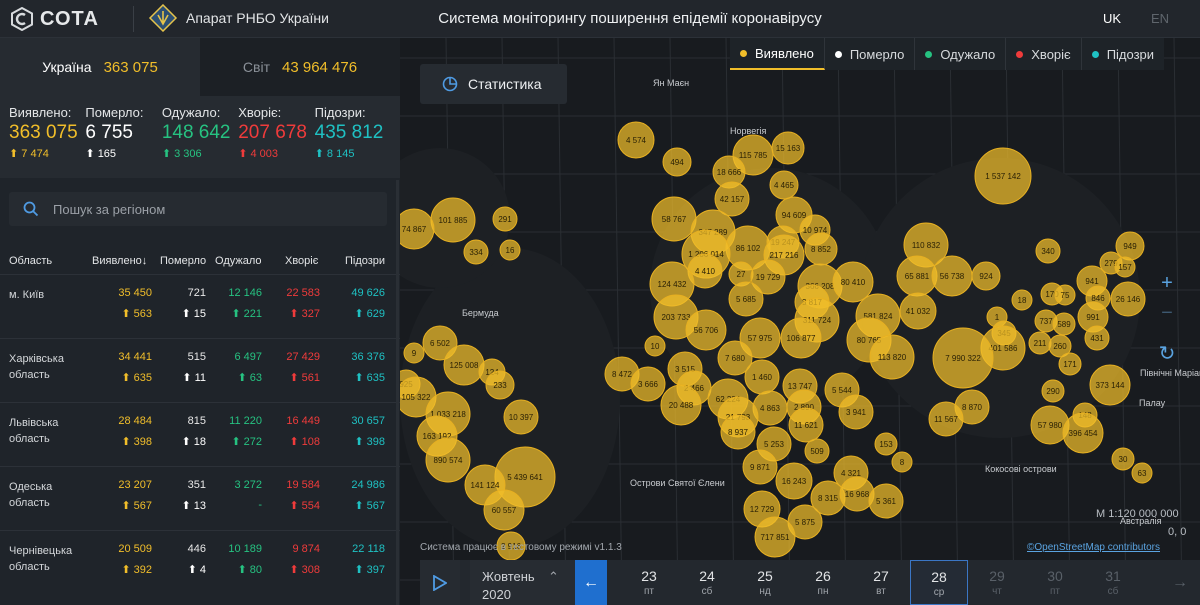 Image resolution: width=1200 pixels, height=605 pixels. What do you see at coordinates (939, 582) in the screenshot?
I see `day-28: 28 ср` at bounding box center [939, 582].